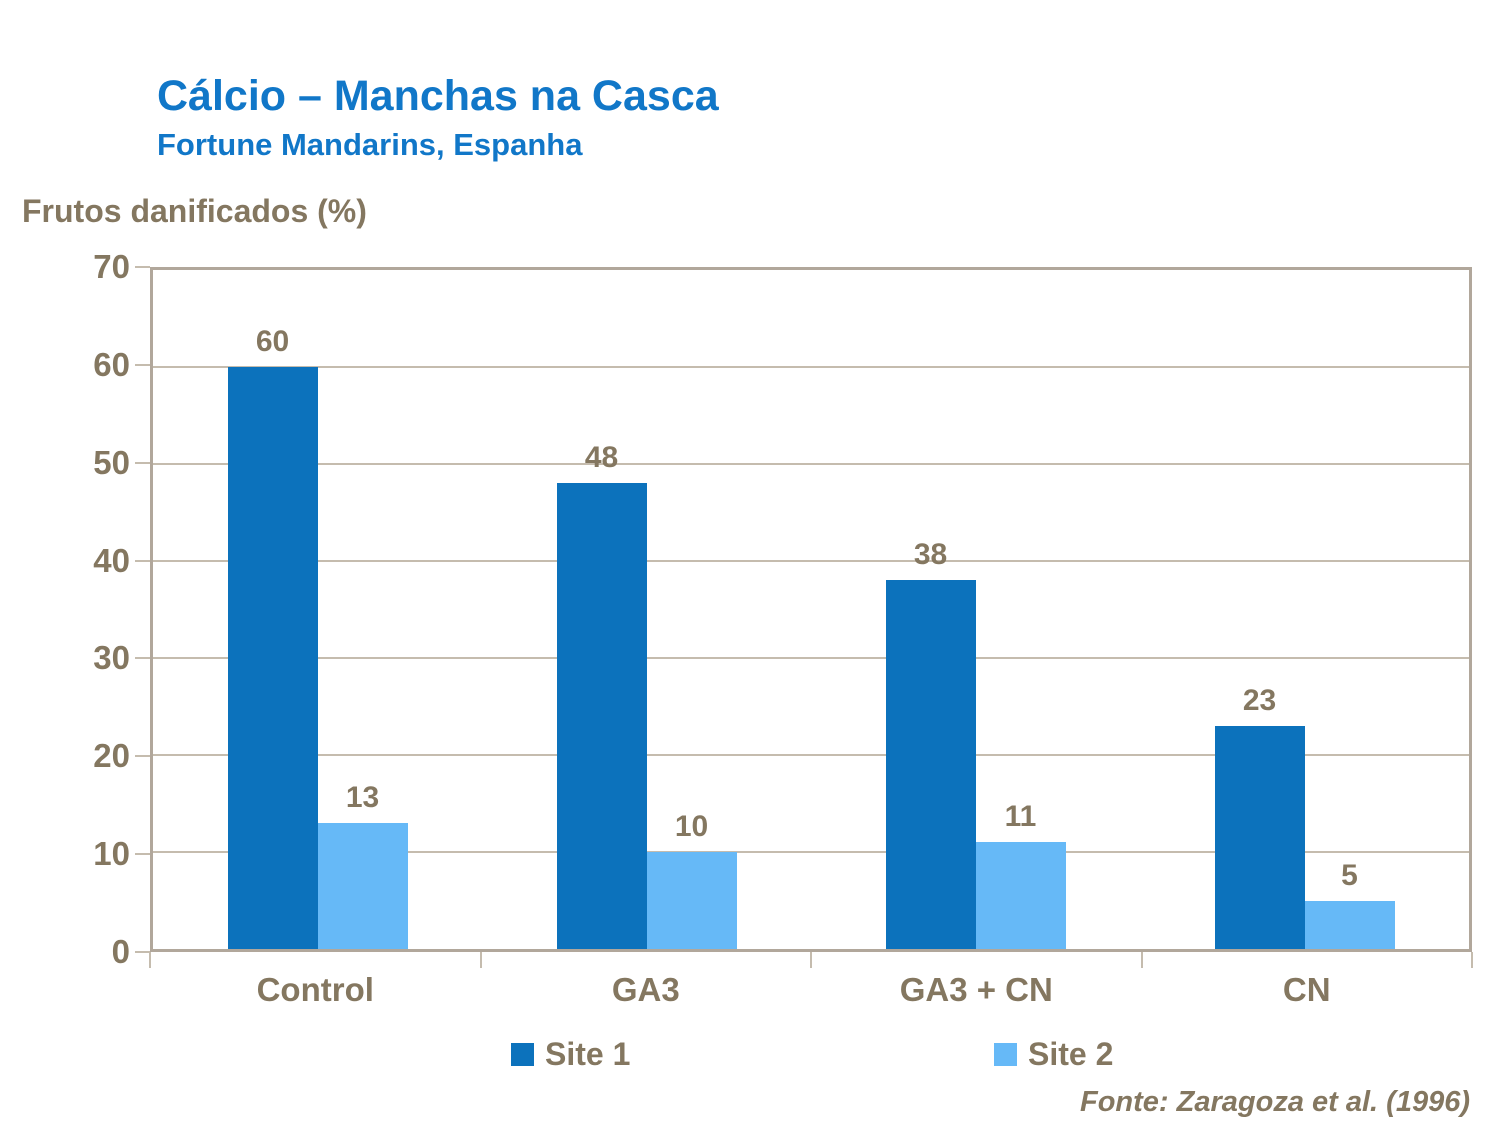 This screenshot has width=1499, height=1125. What do you see at coordinates (75, 609) in the screenshot?
I see `y-axis-tick-labels: 0 10 20 30 40 50 60 70` at bounding box center [75, 609].